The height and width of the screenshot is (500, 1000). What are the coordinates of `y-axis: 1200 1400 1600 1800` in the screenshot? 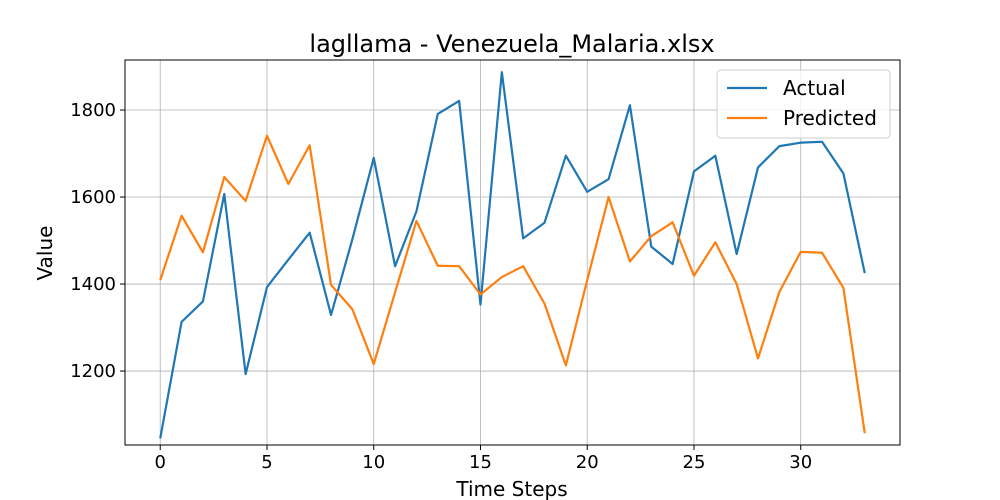 It's located at (97, 241).